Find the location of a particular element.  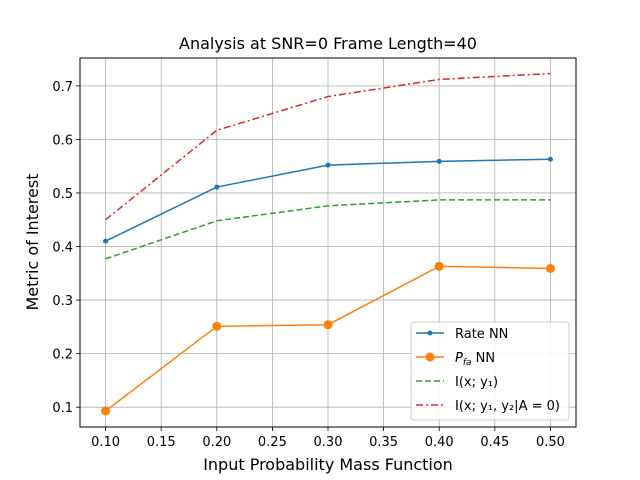

y-tick-label: 0.2 is located at coordinates (62, 355).